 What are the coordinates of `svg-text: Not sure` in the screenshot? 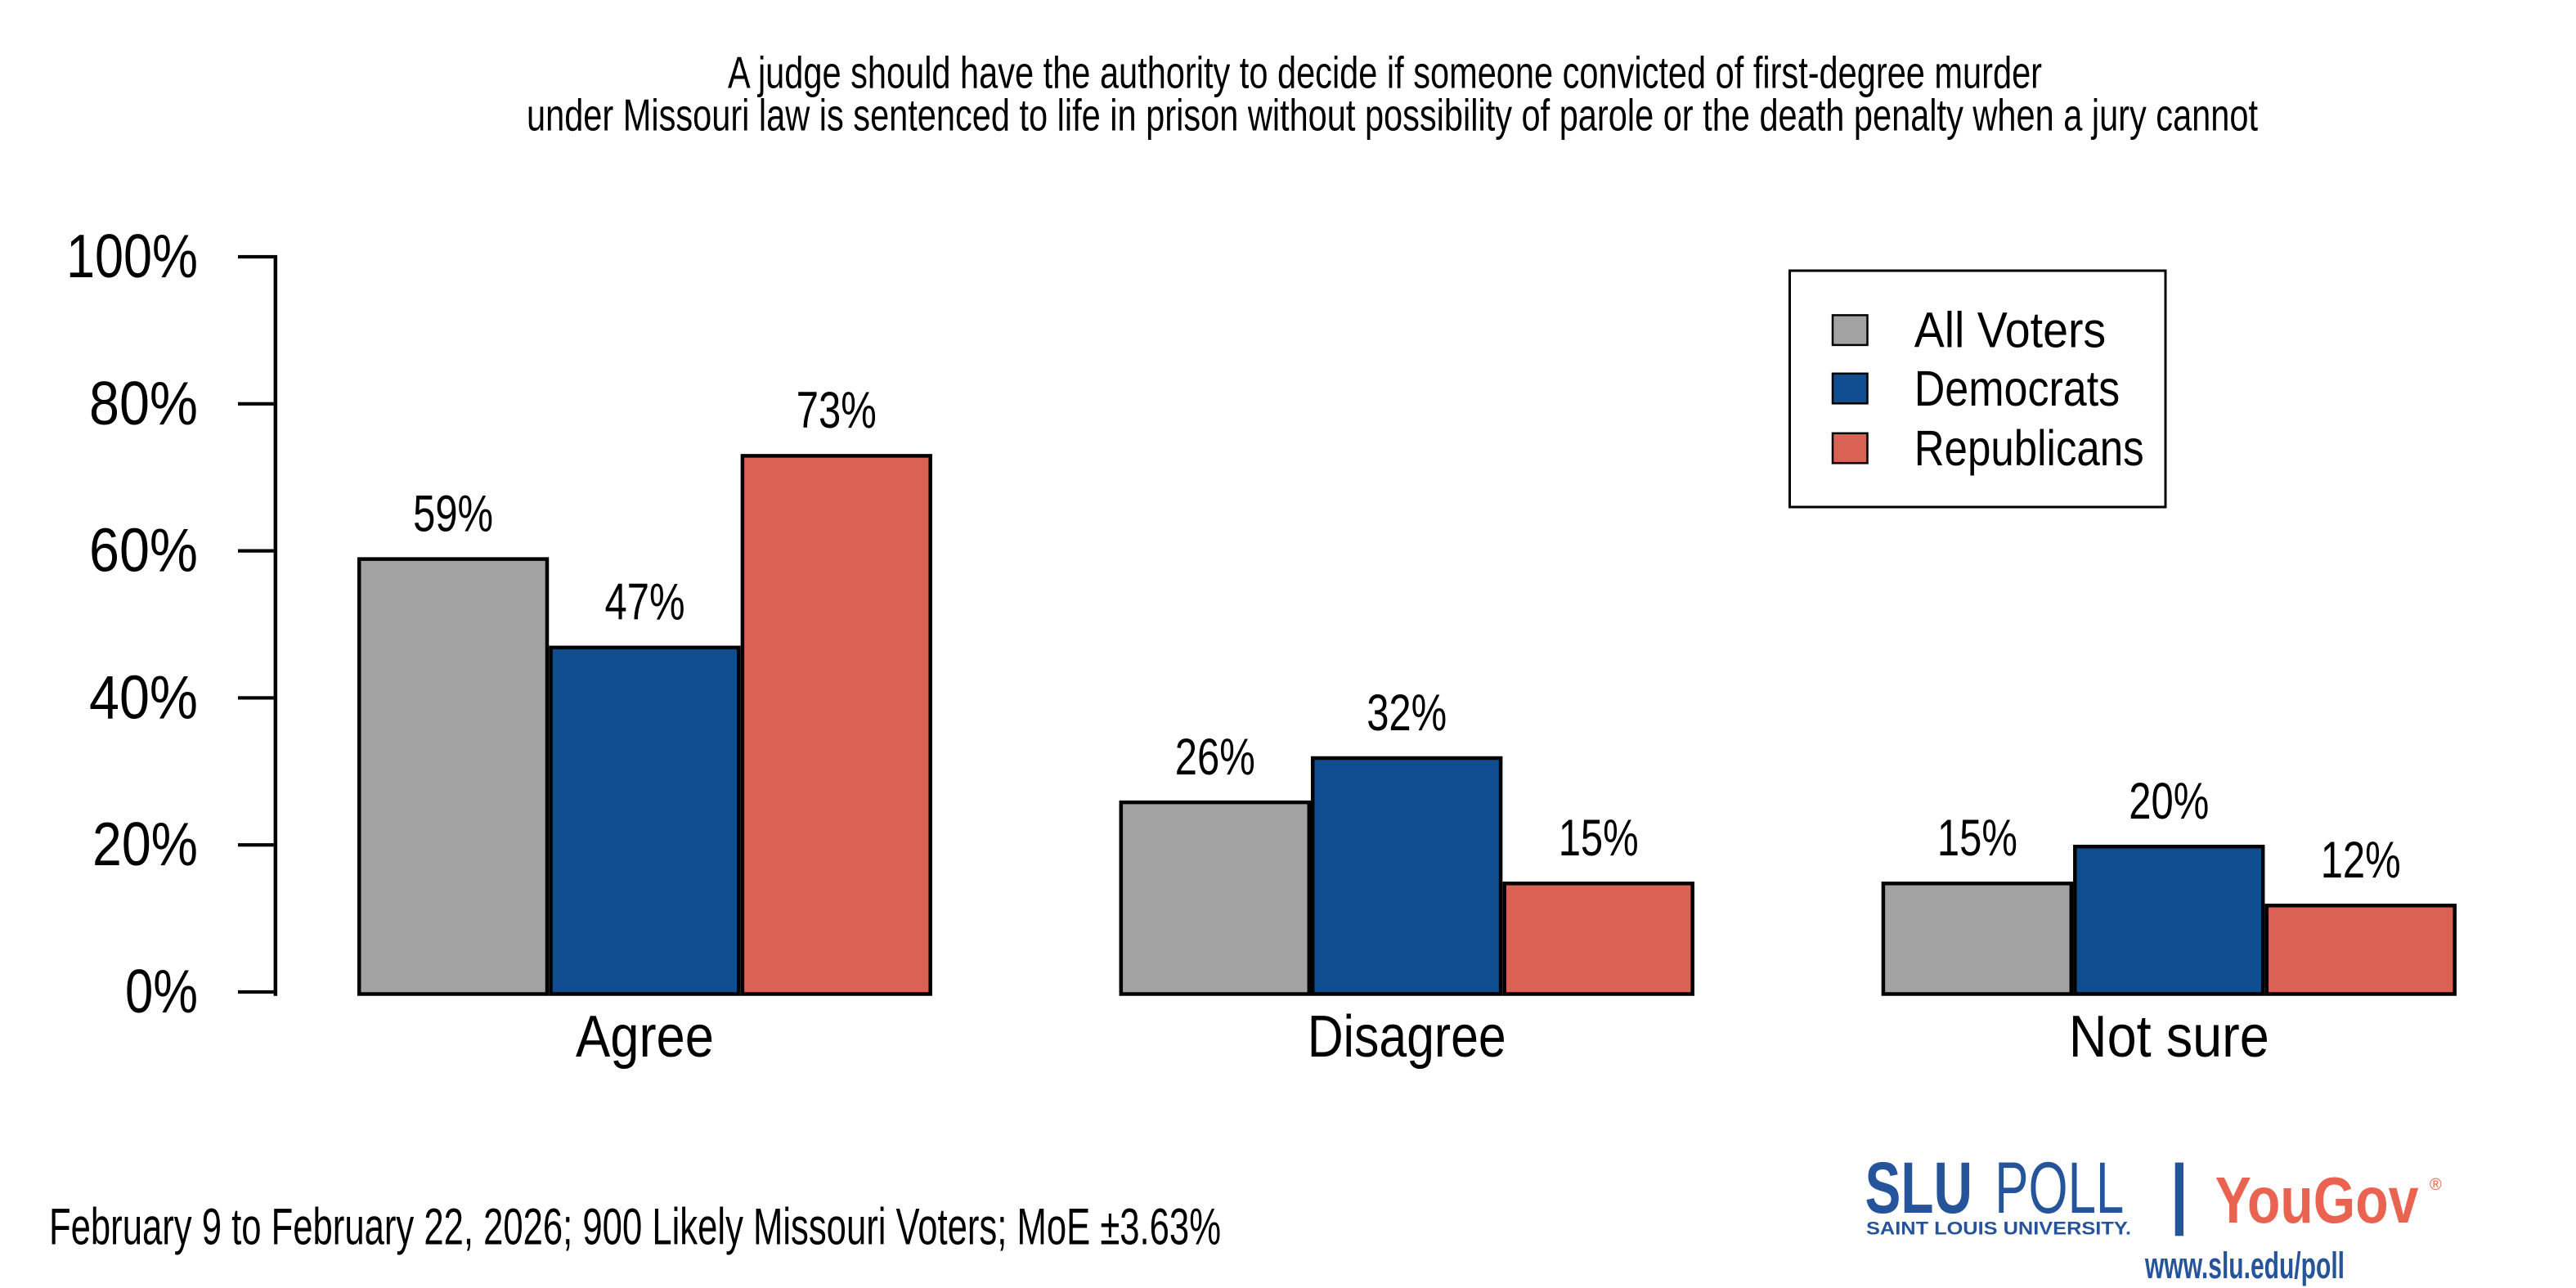 It's located at (2169, 1037).